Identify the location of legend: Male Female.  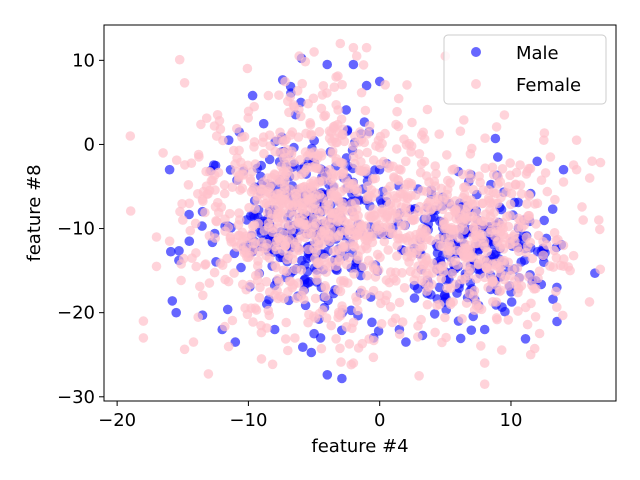
(525, 69).